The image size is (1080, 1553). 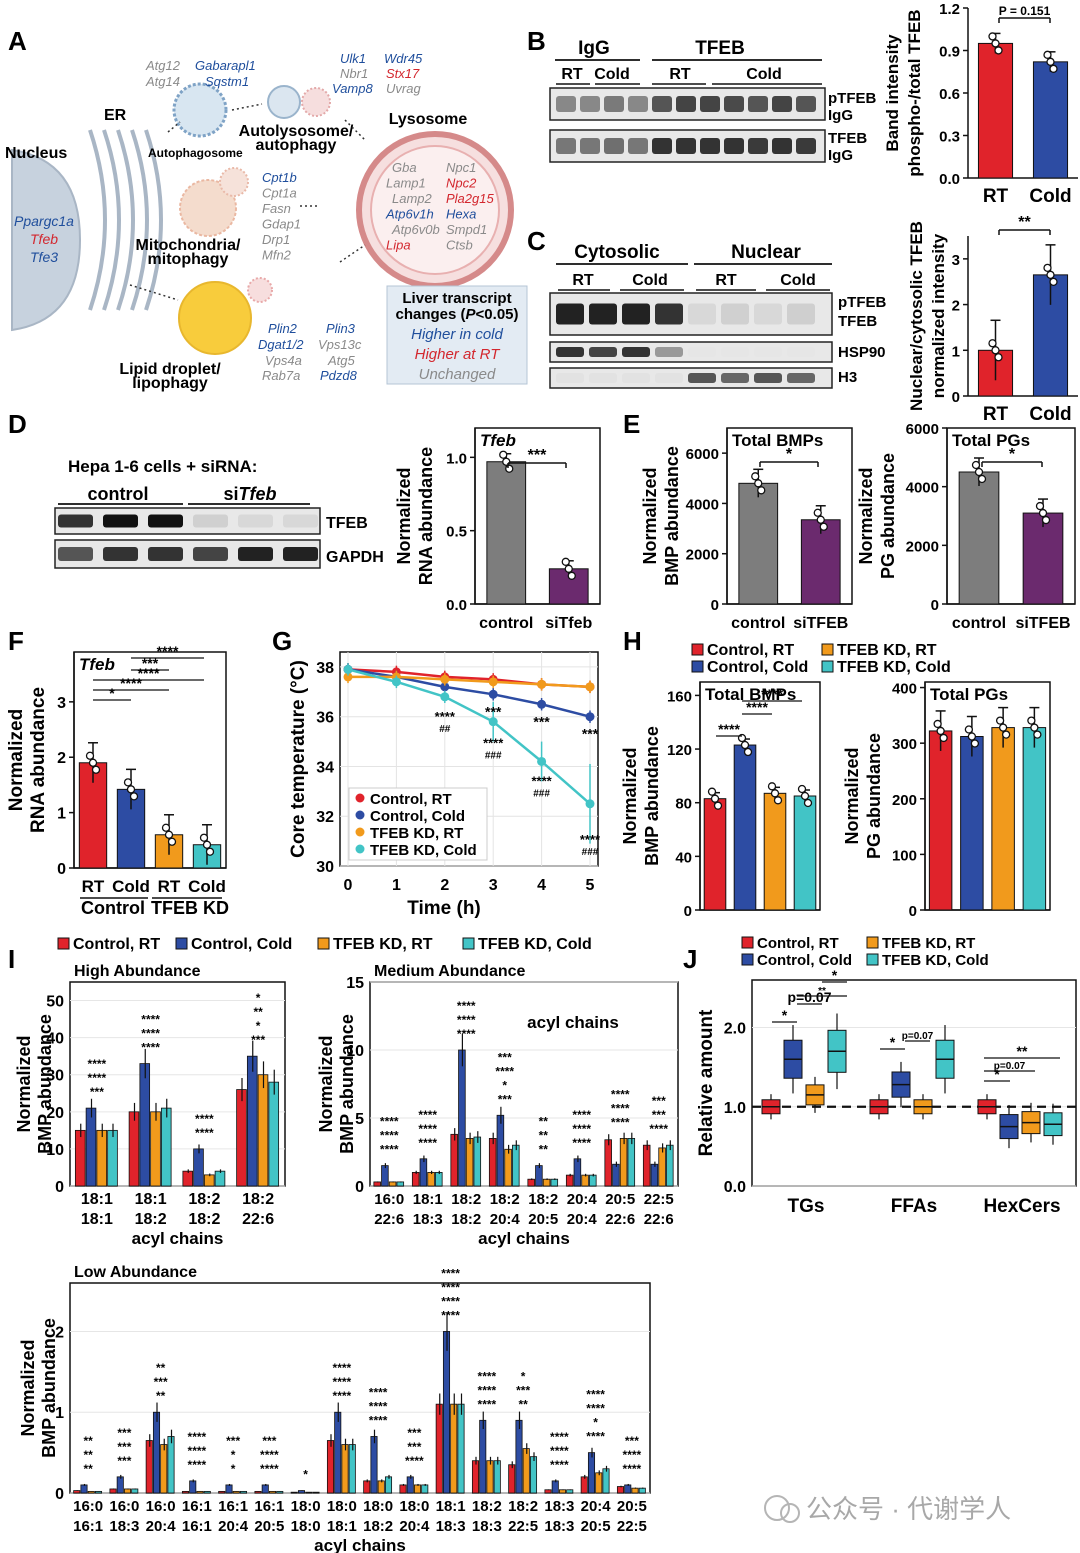 I want to click on chart-title: High Abundance, so click(x=137, y=971).